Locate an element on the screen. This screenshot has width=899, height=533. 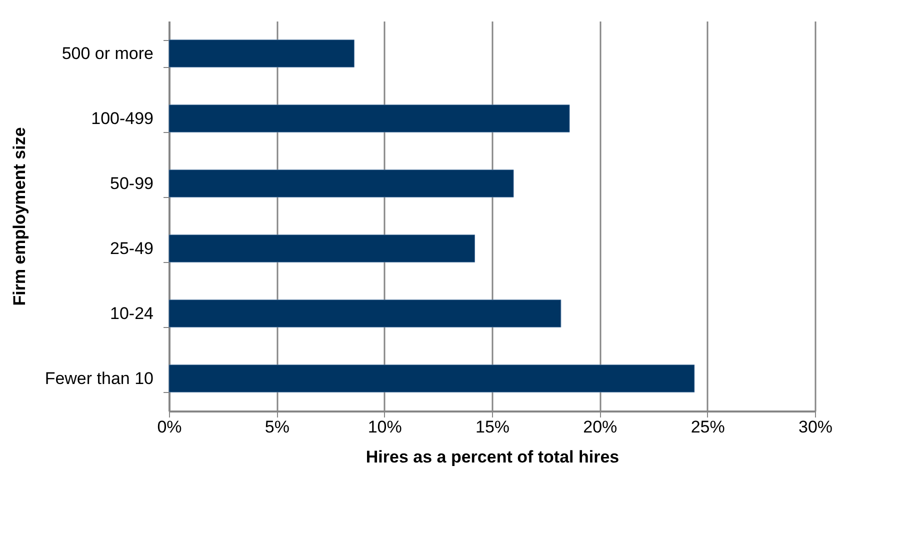
x-tick-label: 30% is located at coordinates (815, 427).